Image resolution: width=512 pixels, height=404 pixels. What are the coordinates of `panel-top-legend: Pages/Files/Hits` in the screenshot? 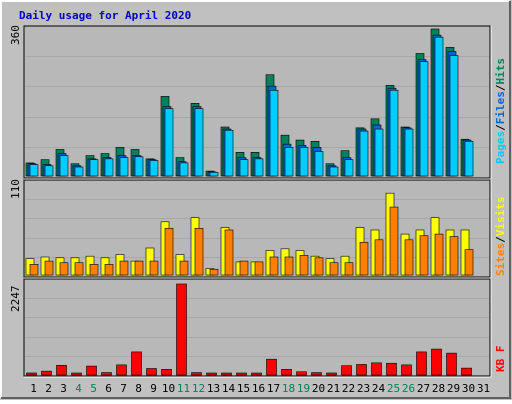 It's located at (500, 111).